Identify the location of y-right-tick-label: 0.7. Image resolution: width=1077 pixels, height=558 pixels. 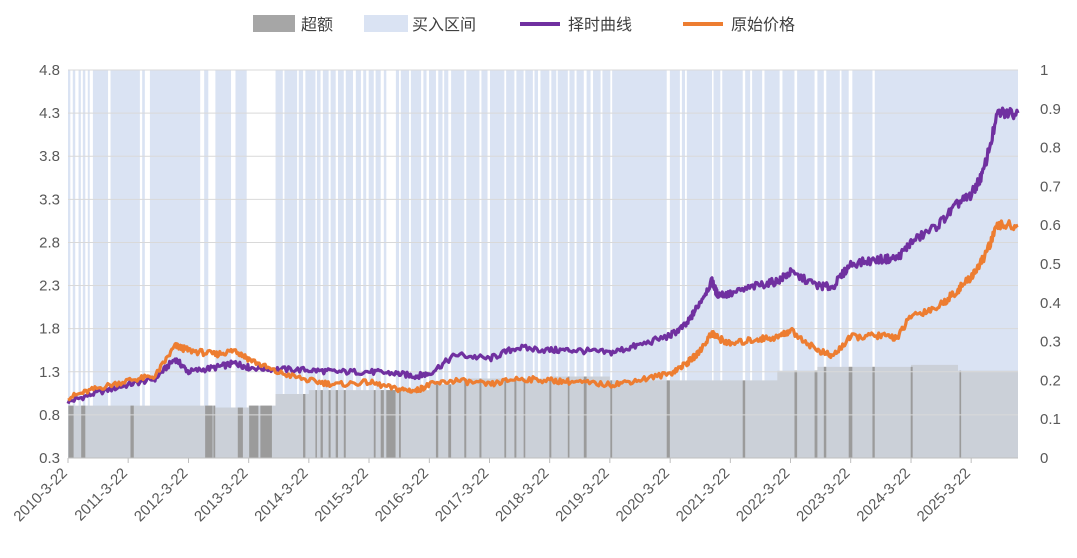
(1050, 186).